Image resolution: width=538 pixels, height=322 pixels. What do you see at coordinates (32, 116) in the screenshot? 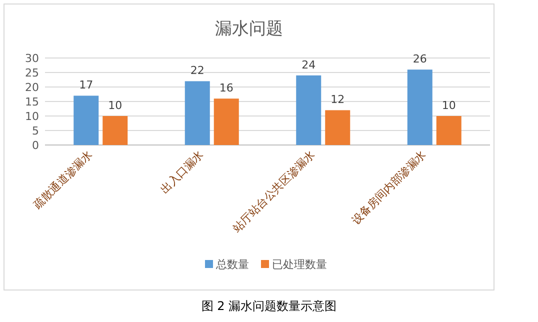
I see `y-tick-label: 10` at bounding box center [32, 116].